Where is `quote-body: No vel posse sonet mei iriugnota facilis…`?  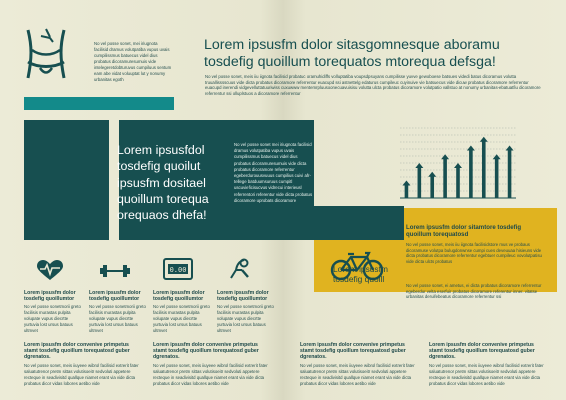
quote-body: No vel posse sonet mei iriugnota facilis… is located at coordinates (273, 172).